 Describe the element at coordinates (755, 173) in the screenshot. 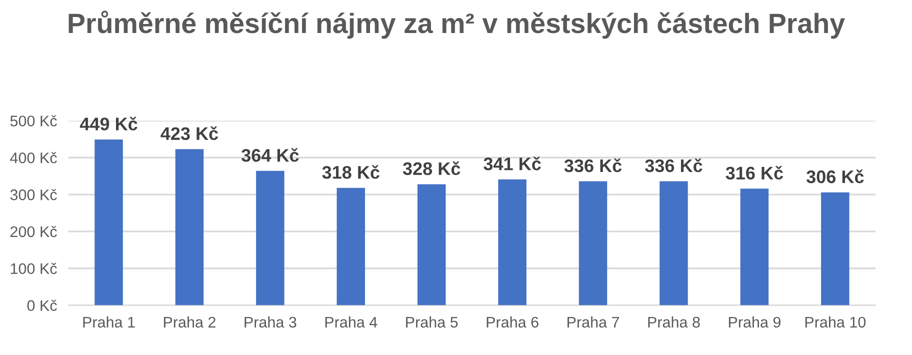

I see `data-label: 316 Kč` at that location.